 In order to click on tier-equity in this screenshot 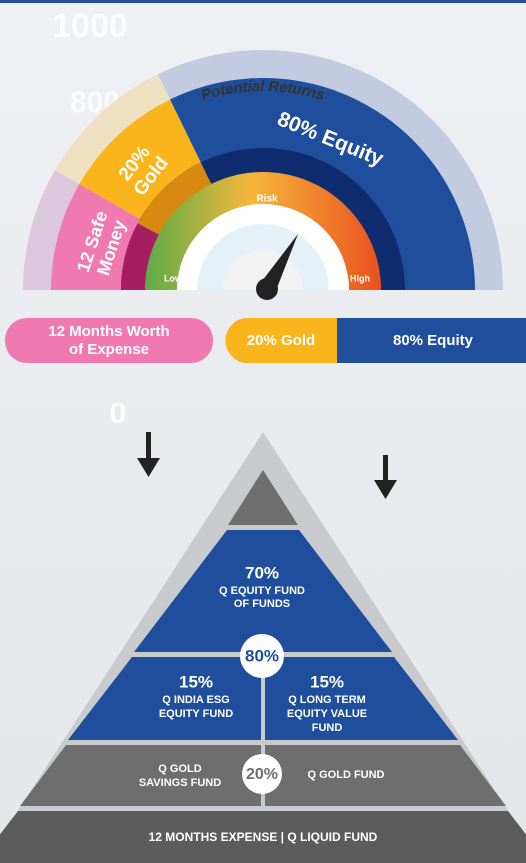, I will do `click(263, 591)`.